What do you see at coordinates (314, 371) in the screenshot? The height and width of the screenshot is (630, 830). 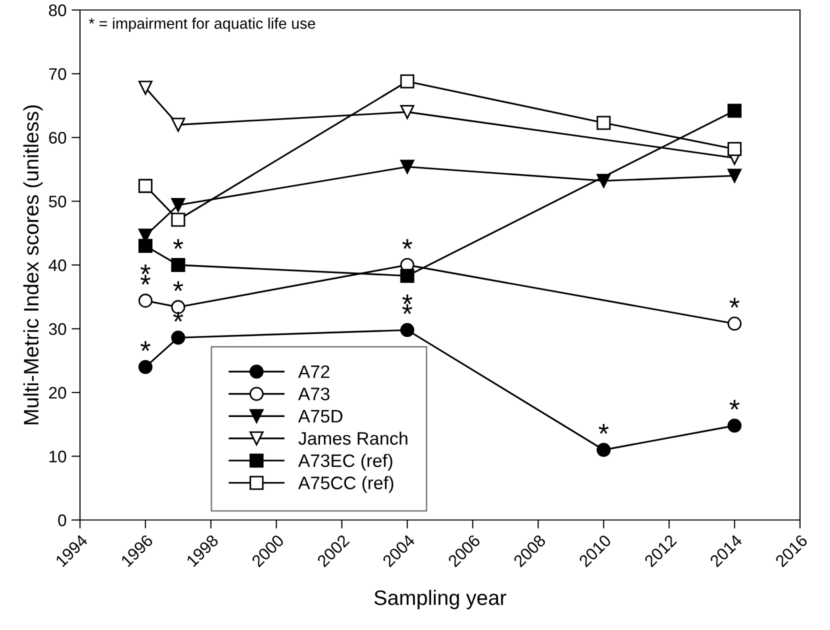 I see `legend-label: A72` at bounding box center [314, 371].